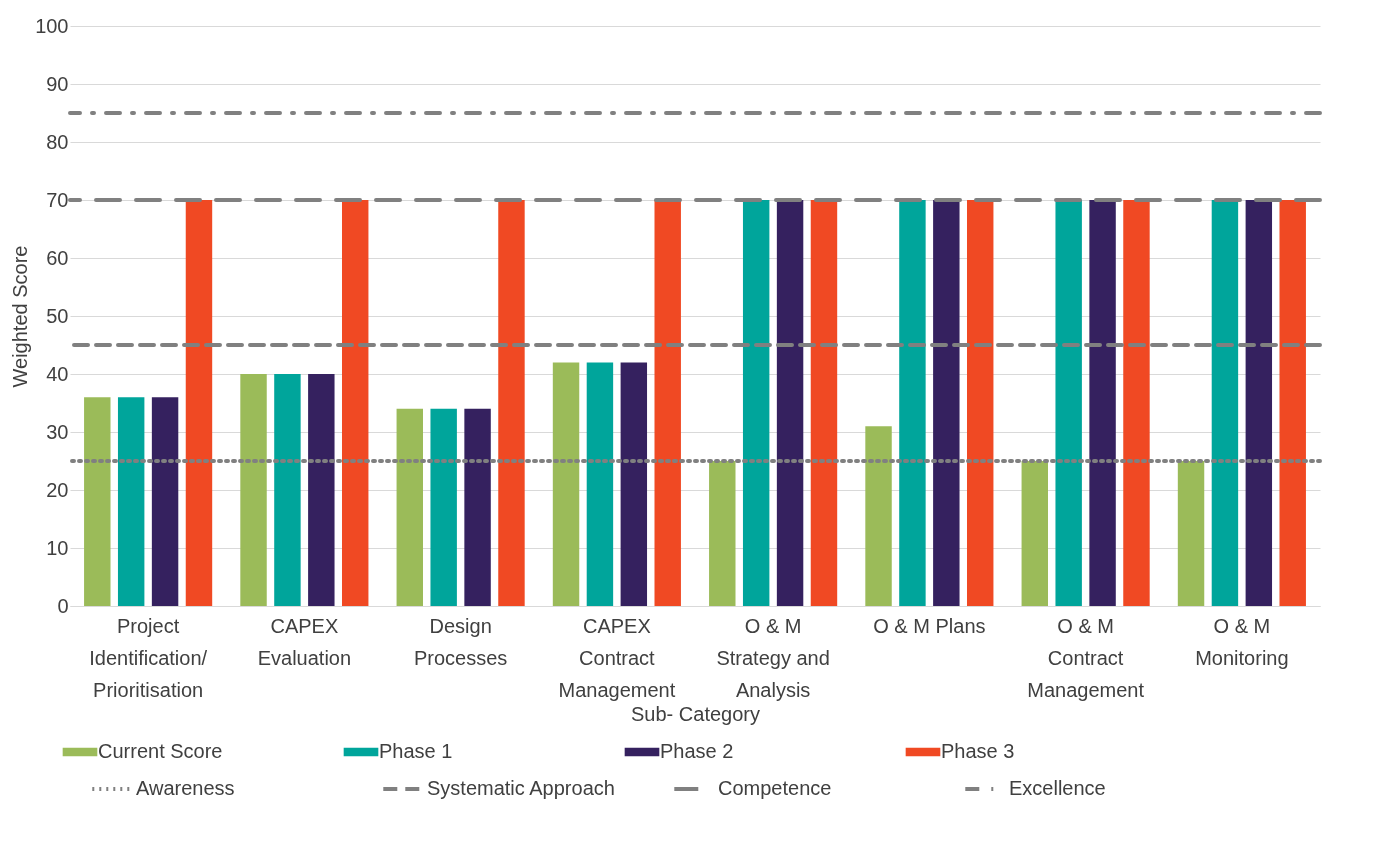 This screenshot has height=844, width=1374. I want to click on x-tick-label: CAPEX Evaluation, so click(304, 641).